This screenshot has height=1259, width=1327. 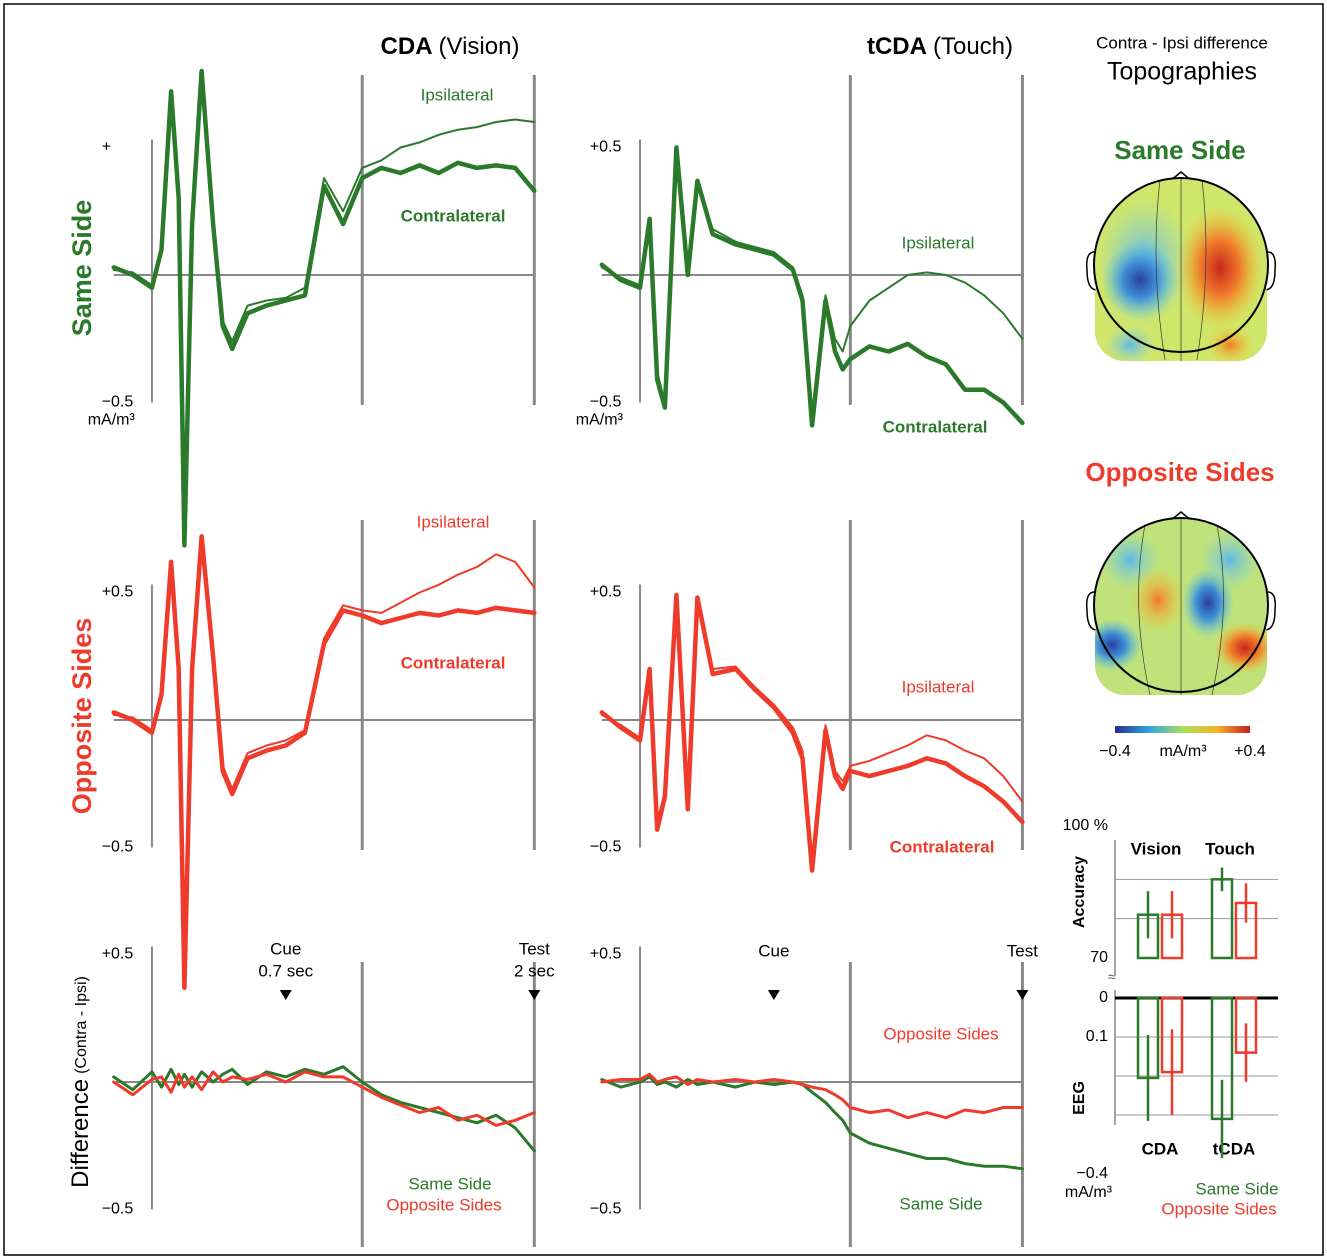 What do you see at coordinates (1097, 1036) in the screenshot?
I see `y-tick-label: 0.1` at bounding box center [1097, 1036].